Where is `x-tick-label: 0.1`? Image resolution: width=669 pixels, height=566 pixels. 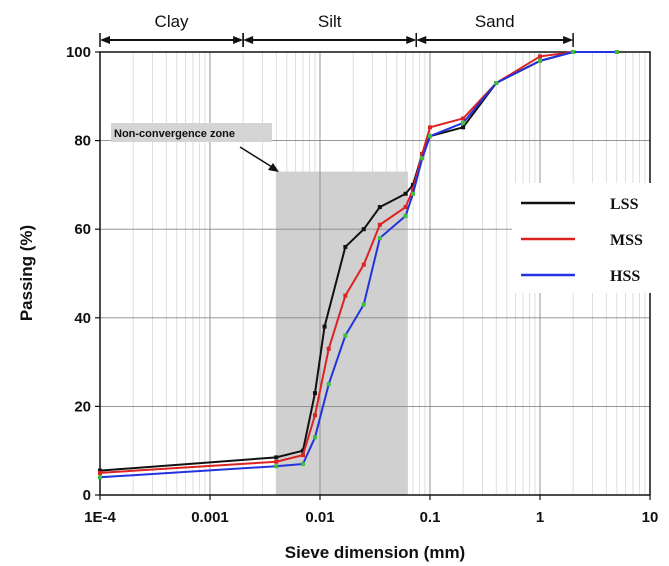
x-tick-label: 0.1 is located at coordinates (430, 517).